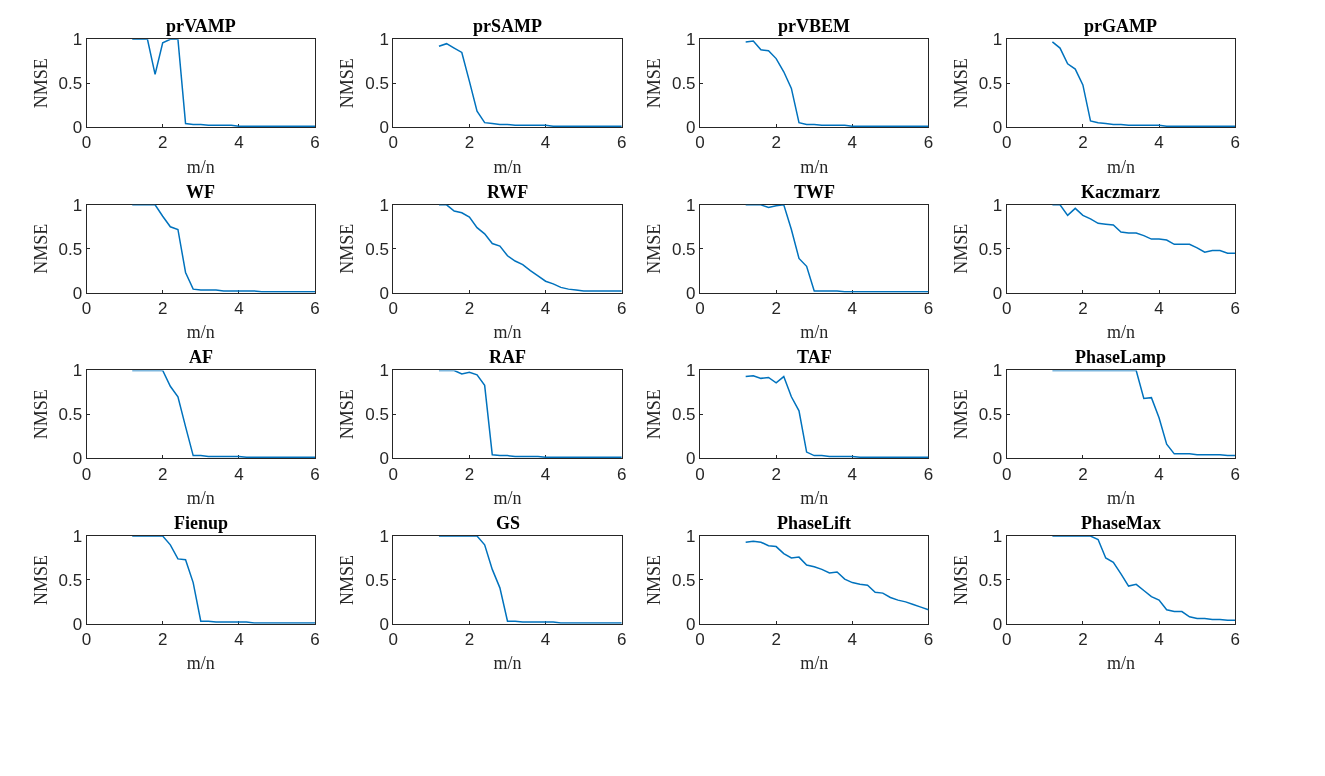 This screenshot has height=776, width=1325. What do you see at coordinates (507, 357) in the screenshot?
I see `chart-title: RAF` at bounding box center [507, 357].